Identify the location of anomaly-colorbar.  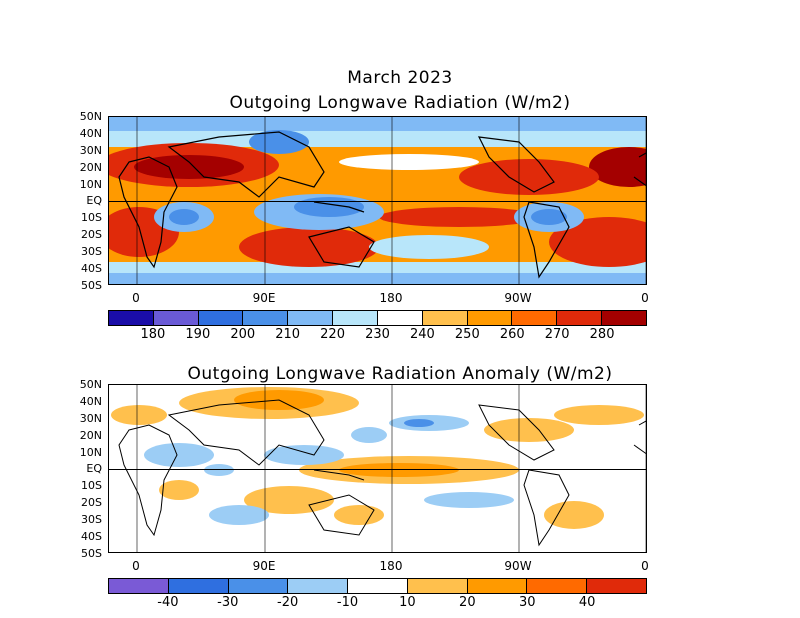
(377, 586).